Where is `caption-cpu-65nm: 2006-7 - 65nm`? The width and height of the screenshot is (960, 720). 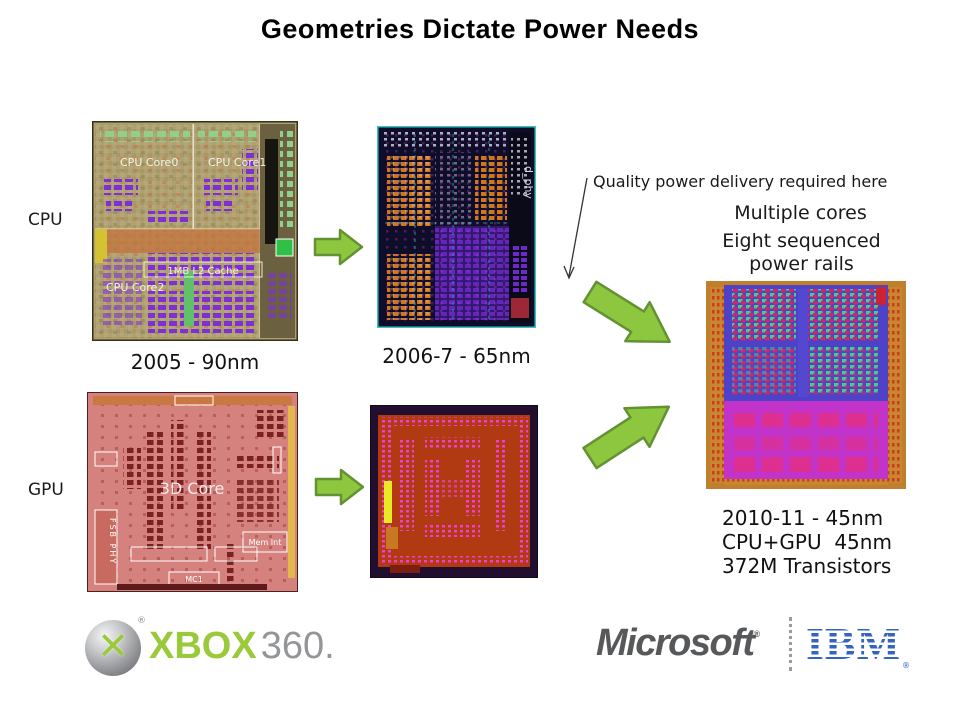 caption-cpu-65nm: 2006-7 - 65nm is located at coordinates (456, 356).